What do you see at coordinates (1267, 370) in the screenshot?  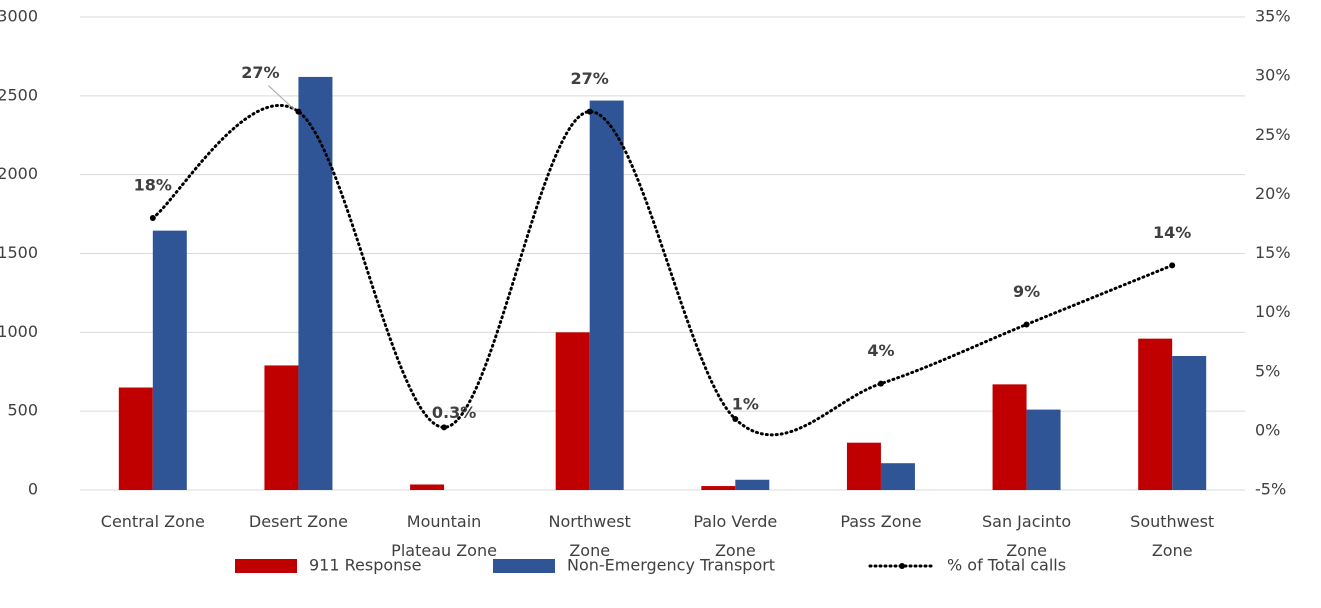 I see `y2-tick-label: 5%` at bounding box center [1267, 370].